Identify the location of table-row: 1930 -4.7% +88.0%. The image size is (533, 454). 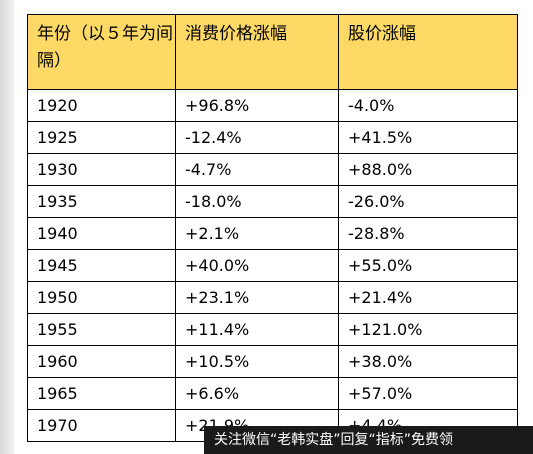
(272, 169).